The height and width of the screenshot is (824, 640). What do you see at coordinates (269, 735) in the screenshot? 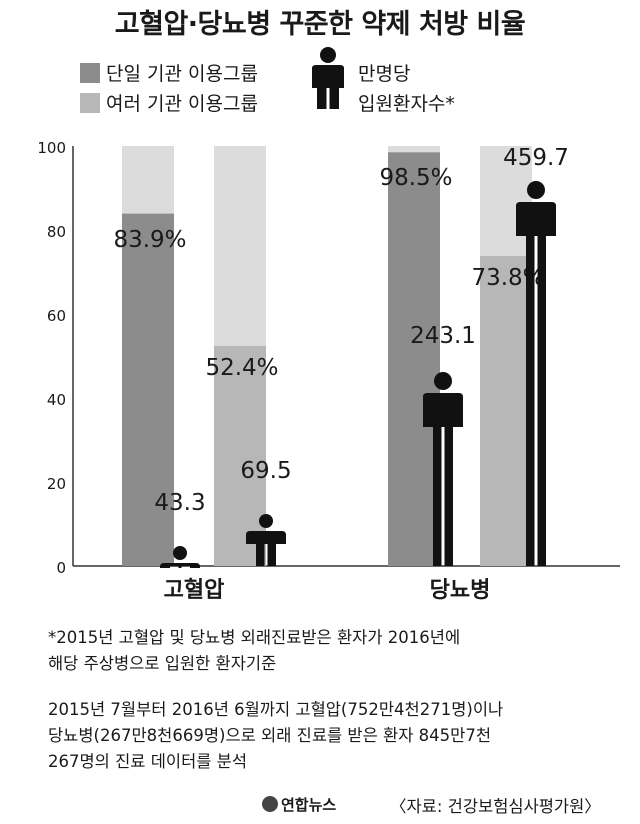
I see `description-line2: 당뇨병(267만8천669명)으로 외래 진료를 받은 환자 845만7천` at bounding box center [269, 735].